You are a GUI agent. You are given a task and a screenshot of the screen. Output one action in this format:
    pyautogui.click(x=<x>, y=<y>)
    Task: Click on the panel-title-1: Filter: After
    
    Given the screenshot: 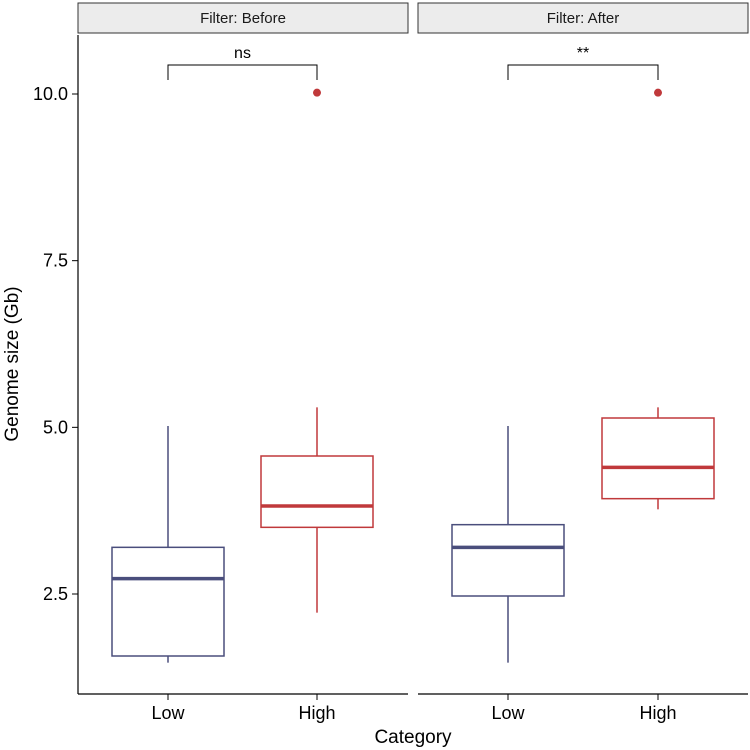 What is the action you would take?
    pyautogui.click(x=583, y=18)
    